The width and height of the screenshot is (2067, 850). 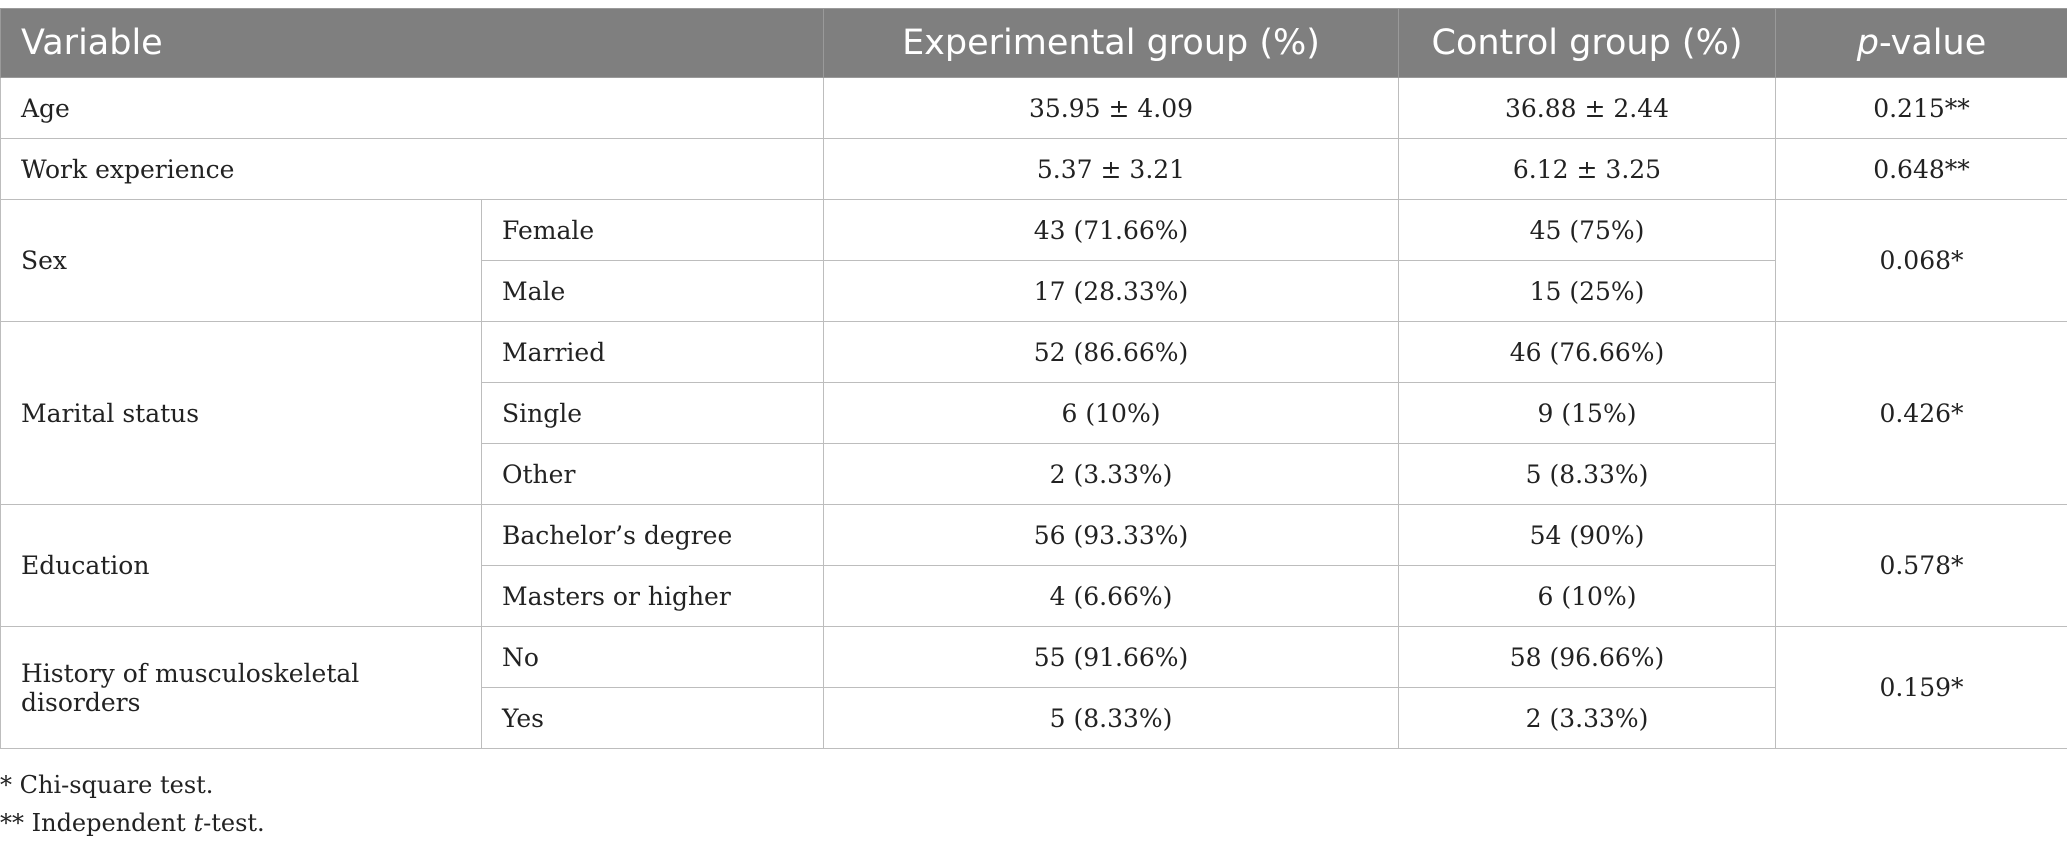 I want to click on table-row-sex-female: Sex Female 43 (71.66%) 45 (75%) 0.068*, so click(x=1033, y=260).